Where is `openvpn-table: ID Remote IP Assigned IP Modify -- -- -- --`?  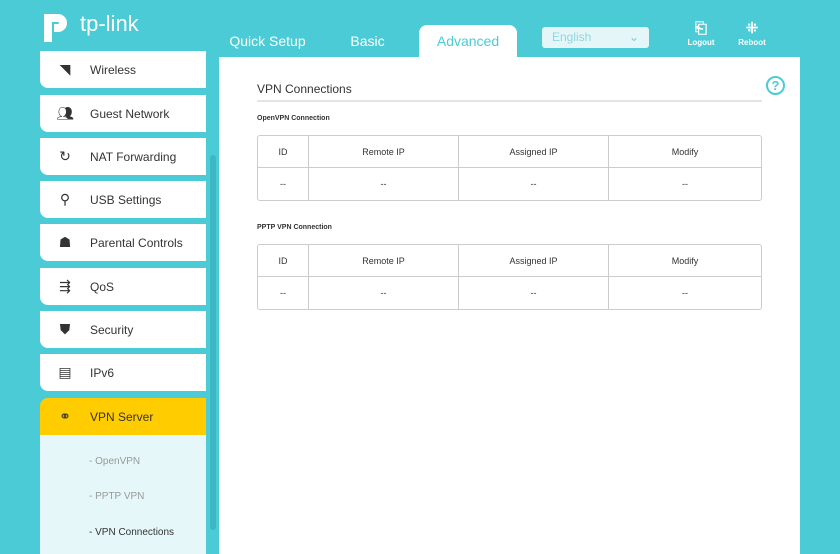 openvpn-table: ID Remote IP Assigned IP Modify -- -- -- -- is located at coordinates (509, 168).